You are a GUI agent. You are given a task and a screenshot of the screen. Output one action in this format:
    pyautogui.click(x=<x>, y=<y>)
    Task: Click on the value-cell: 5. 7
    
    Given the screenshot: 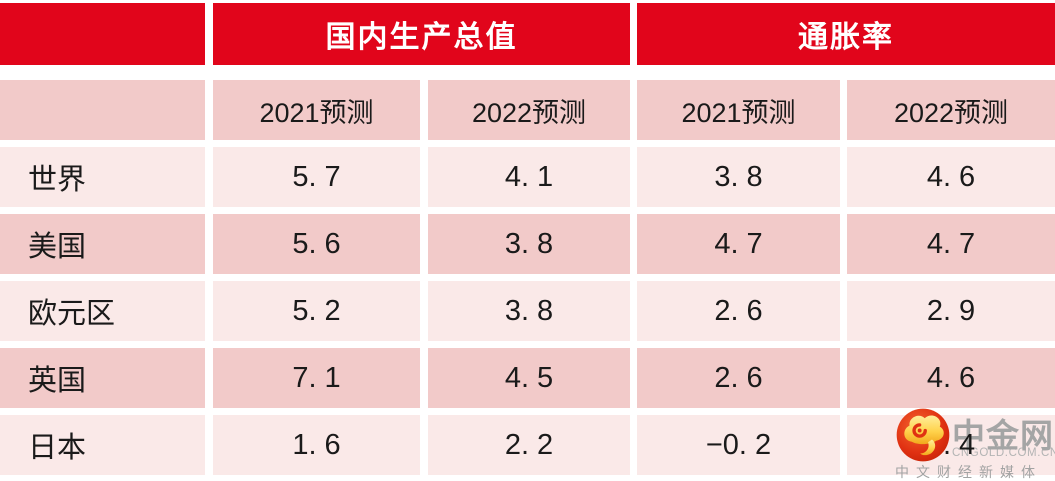 What is the action you would take?
    pyautogui.click(x=316, y=177)
    